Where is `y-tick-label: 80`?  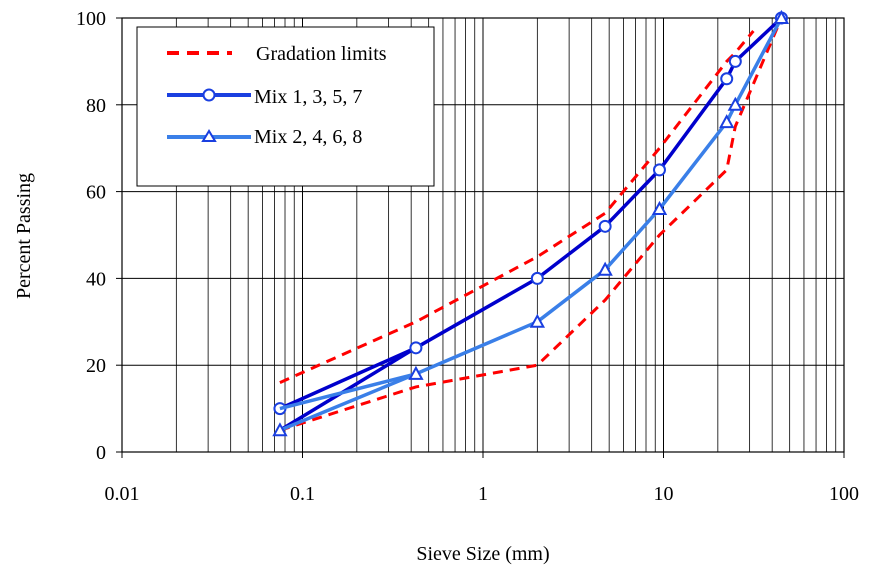 y-tick-label: 80 is located at coordinates (96, 106).